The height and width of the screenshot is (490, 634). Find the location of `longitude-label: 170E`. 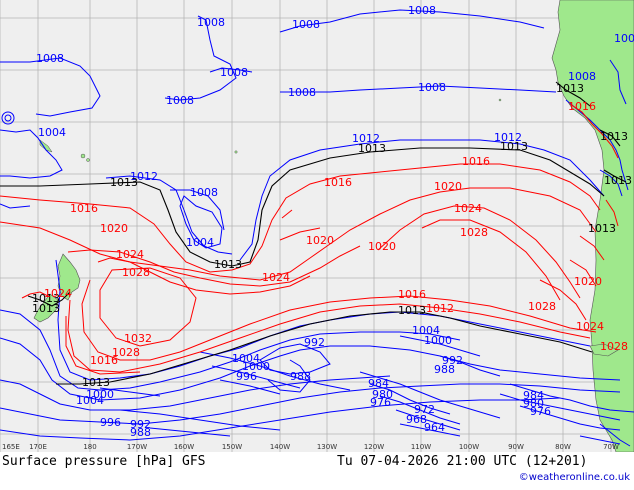

longitude-label: 170E is located at coordinates (38, 447).